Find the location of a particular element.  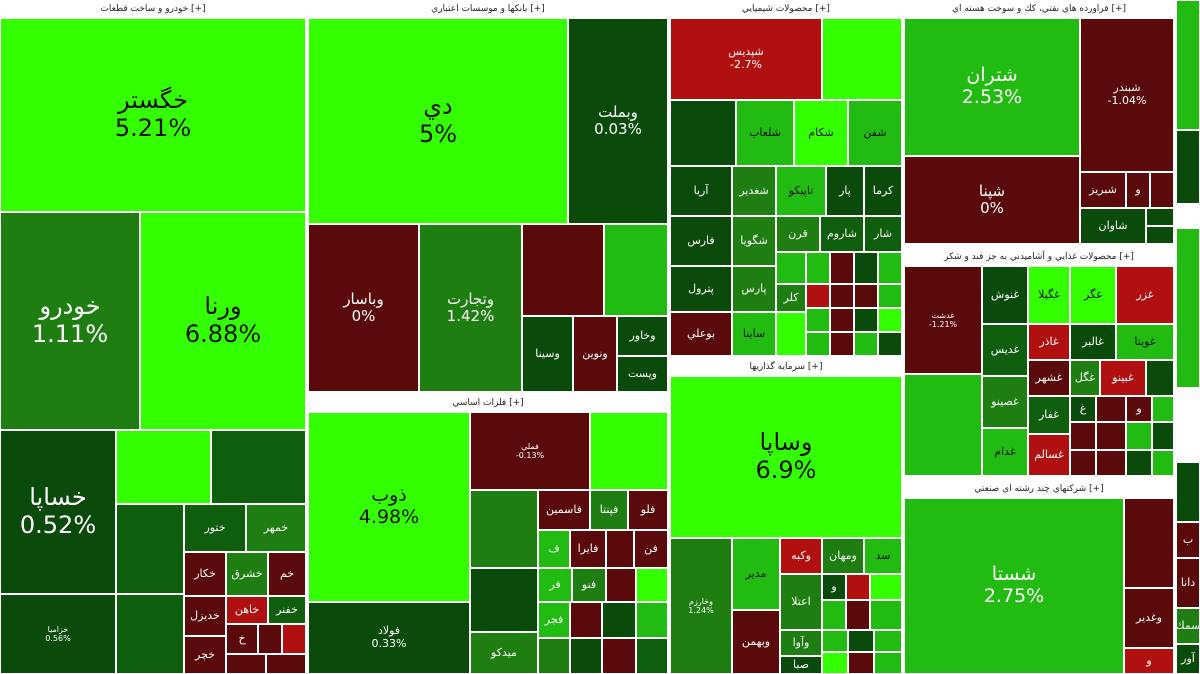

tile-karma: کرما is located at coordinates (883, 191).